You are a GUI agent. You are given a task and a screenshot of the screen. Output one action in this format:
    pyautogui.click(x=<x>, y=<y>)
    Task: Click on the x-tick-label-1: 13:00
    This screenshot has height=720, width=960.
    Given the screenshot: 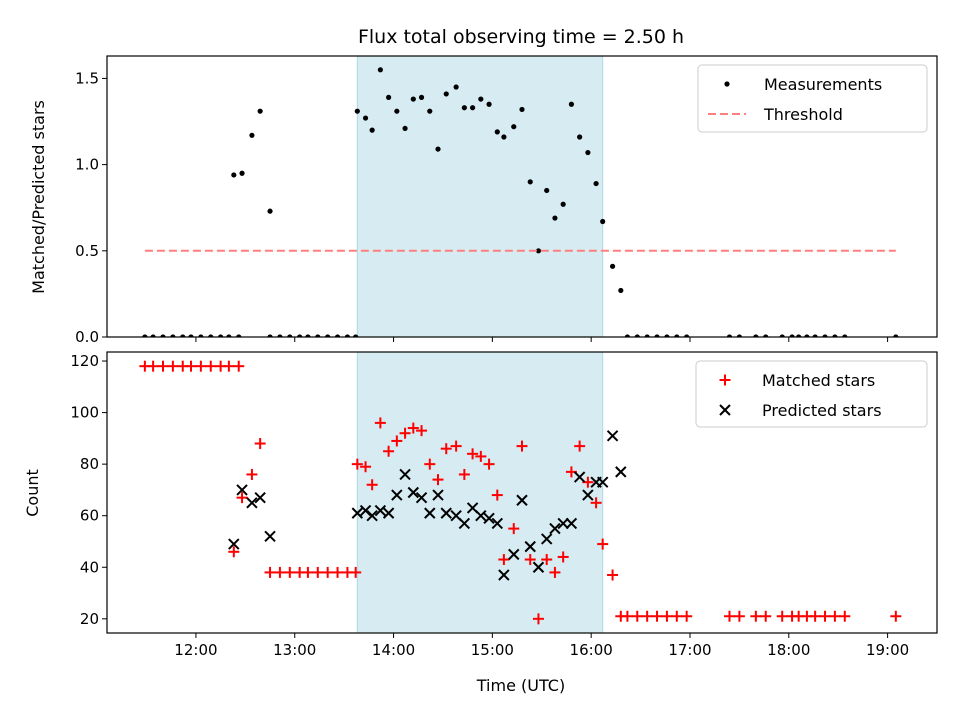 What is the action you would take?
    pyautogui.click(x=294, y=650)
    